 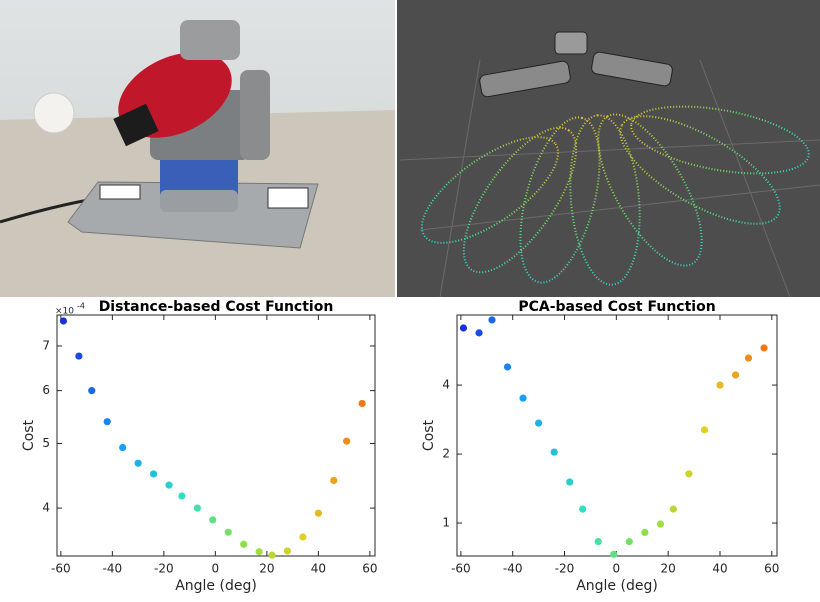 What do you see at coordinates (216, 307) in the screenshot?
I see `chart-title: Distance-based Cost Function` at bounding box center [216, 307].